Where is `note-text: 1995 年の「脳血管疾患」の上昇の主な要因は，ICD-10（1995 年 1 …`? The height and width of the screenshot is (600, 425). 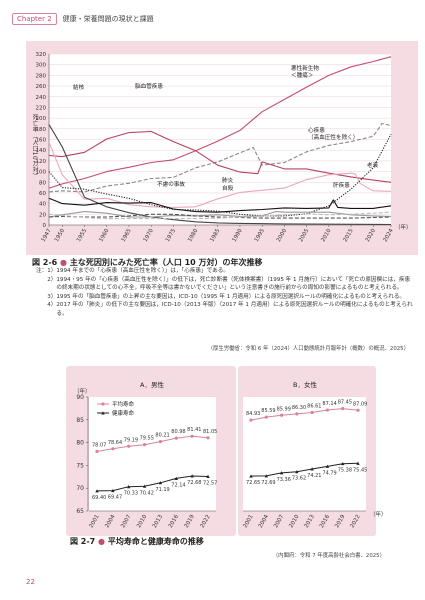 note-text: 1995 年の「脳血管疾患」の上昇の主な要因は，ICD-10（1995 年 1 … is located at coordinates (231, 296).